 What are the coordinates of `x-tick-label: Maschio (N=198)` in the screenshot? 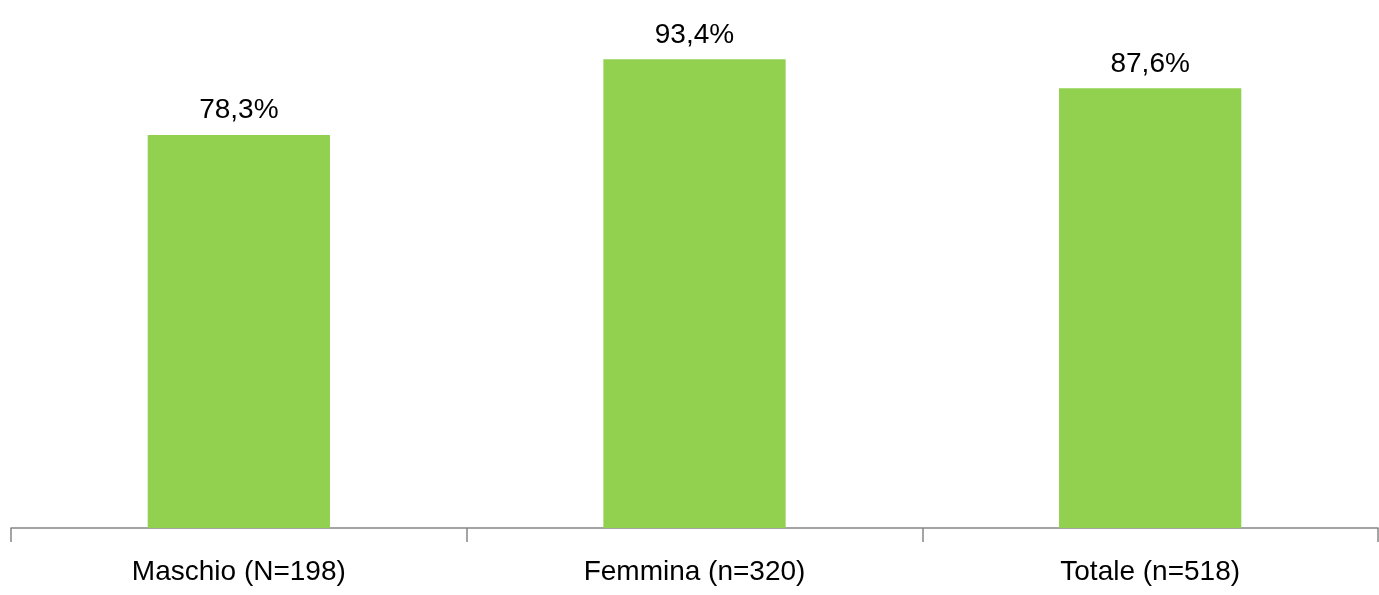 It's located at (238, 570).